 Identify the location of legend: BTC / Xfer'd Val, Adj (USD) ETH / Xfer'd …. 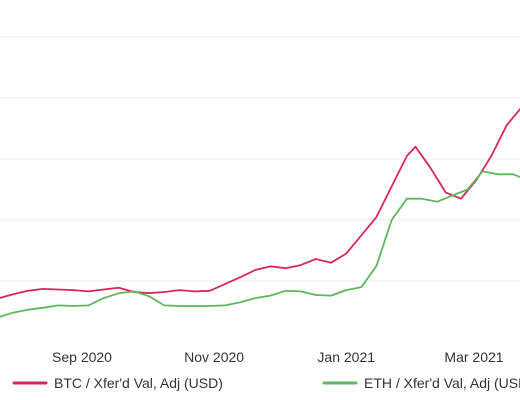
(266, 383).